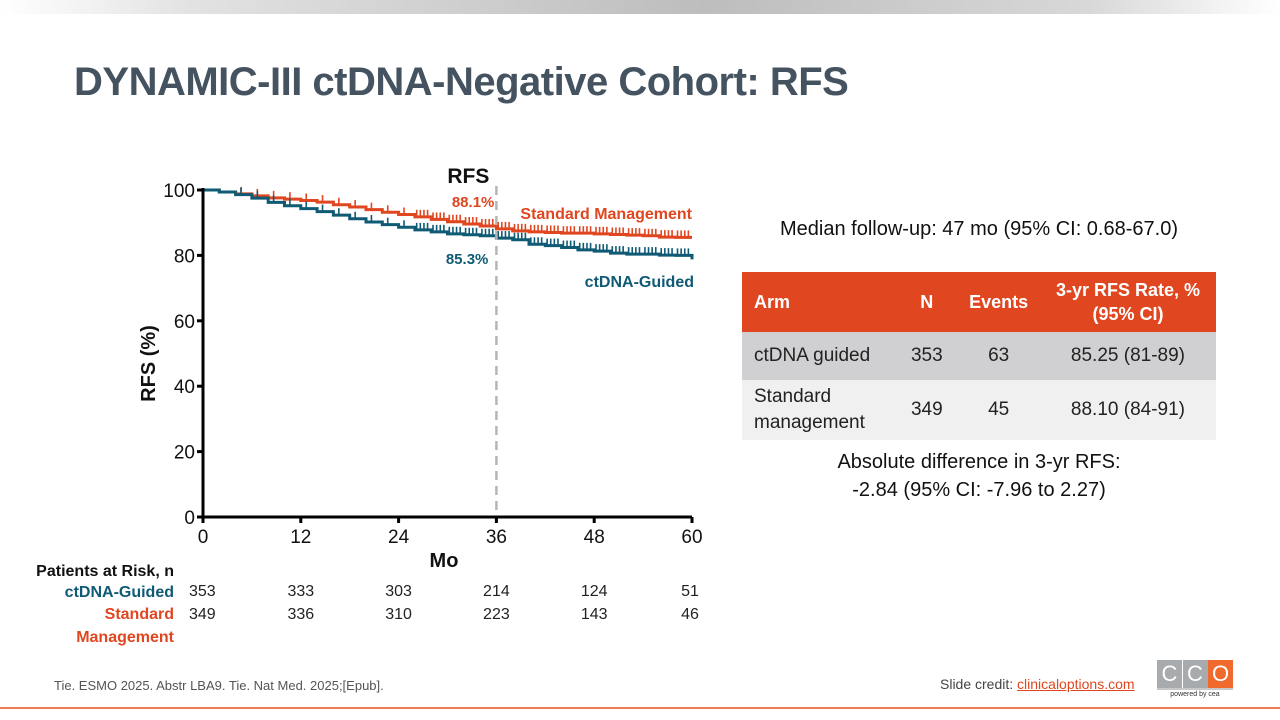 This screenshot has height=720, width=1280. Describe the element at coordinates (184, 387) in the screenshot. I see `y-tick-label: 40` at that location.